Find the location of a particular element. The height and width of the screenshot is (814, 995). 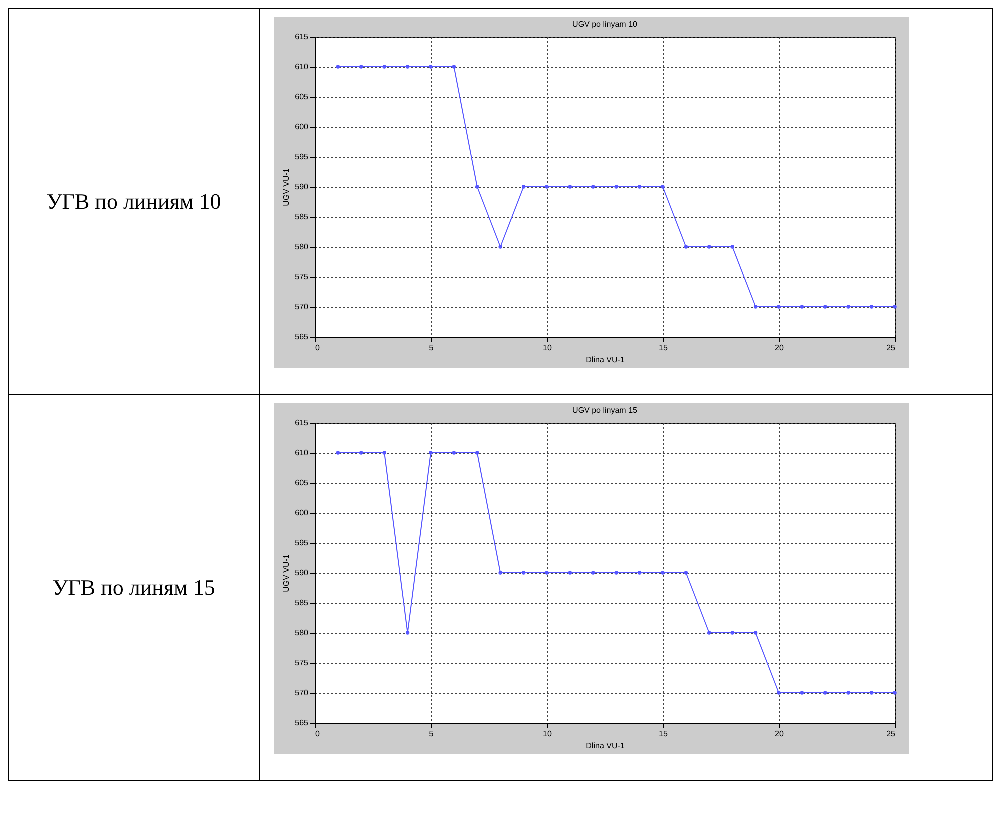

text: УГВ по линям 15 is located at coordinates (134, 588).